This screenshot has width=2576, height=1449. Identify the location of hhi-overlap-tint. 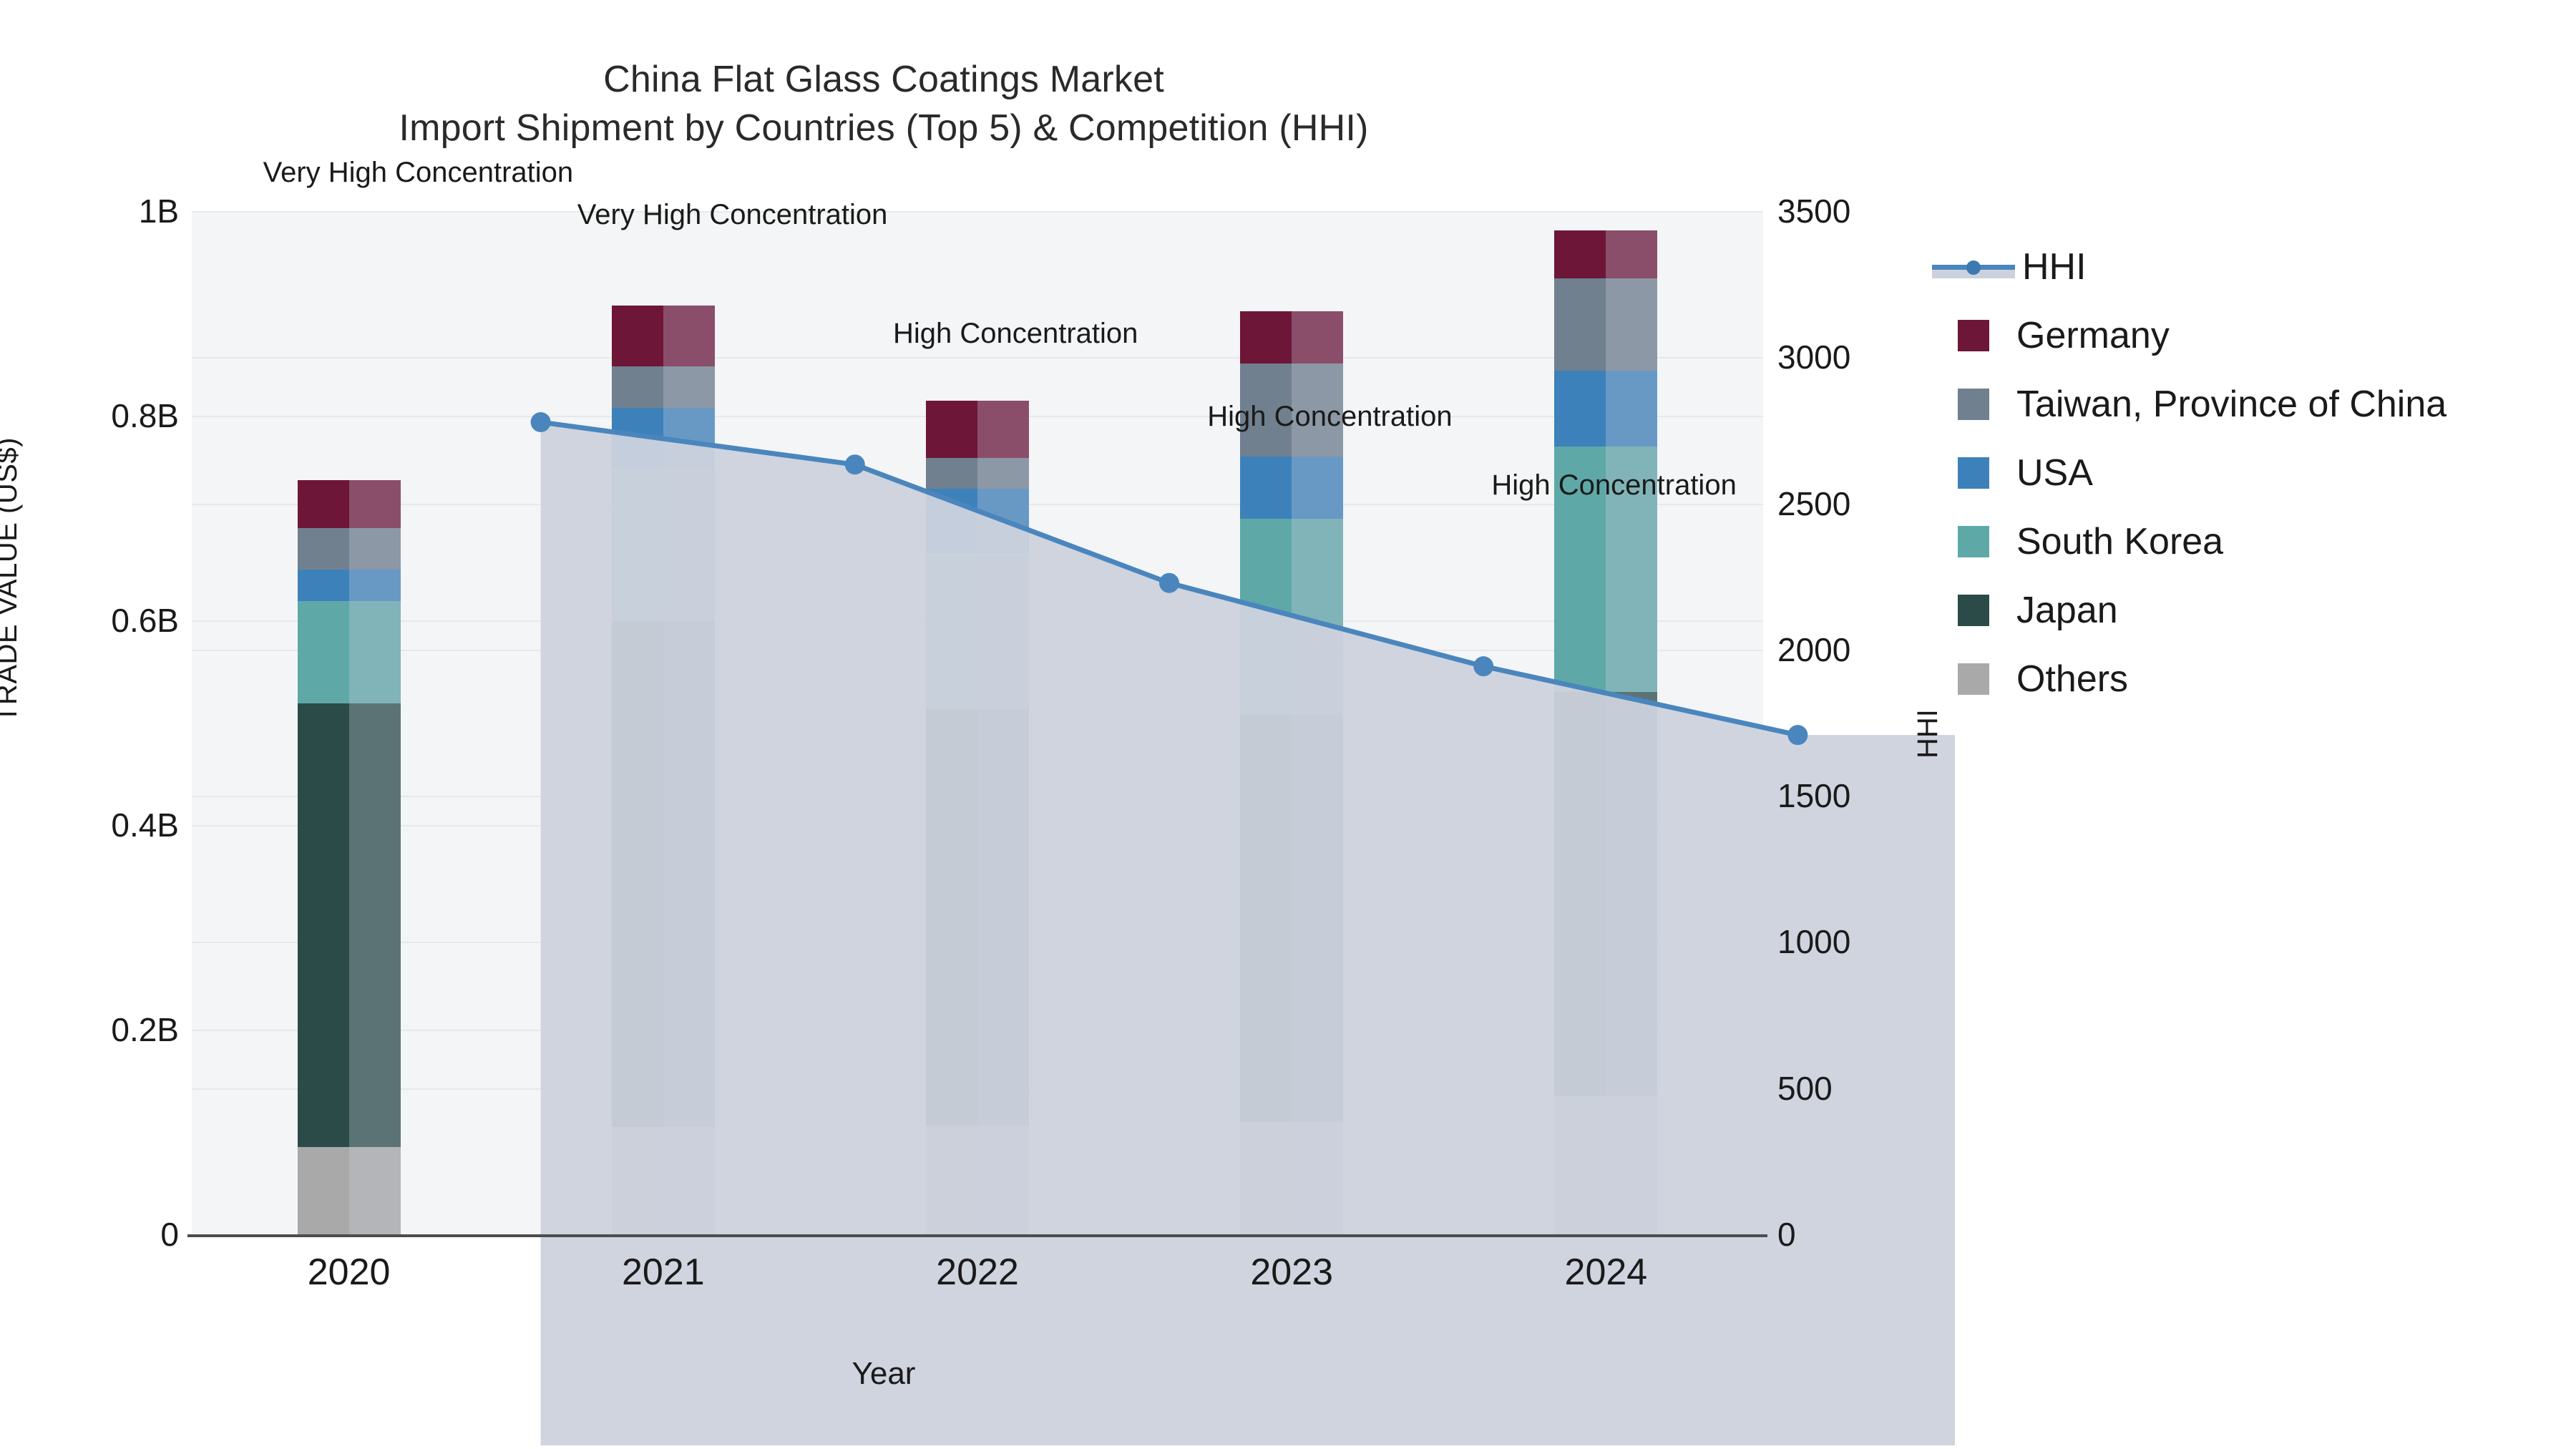
(374, 857).